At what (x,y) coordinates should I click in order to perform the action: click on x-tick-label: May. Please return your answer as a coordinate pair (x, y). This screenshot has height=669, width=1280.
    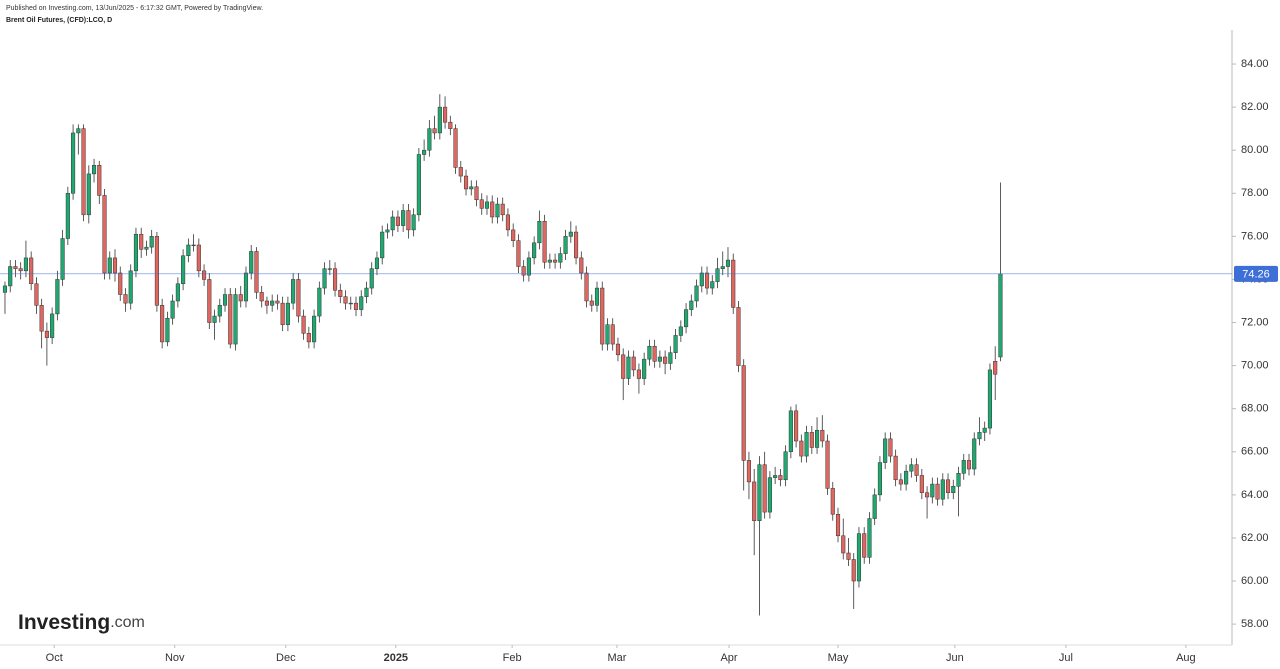
    Looking at the image, I should click on (838, 658).